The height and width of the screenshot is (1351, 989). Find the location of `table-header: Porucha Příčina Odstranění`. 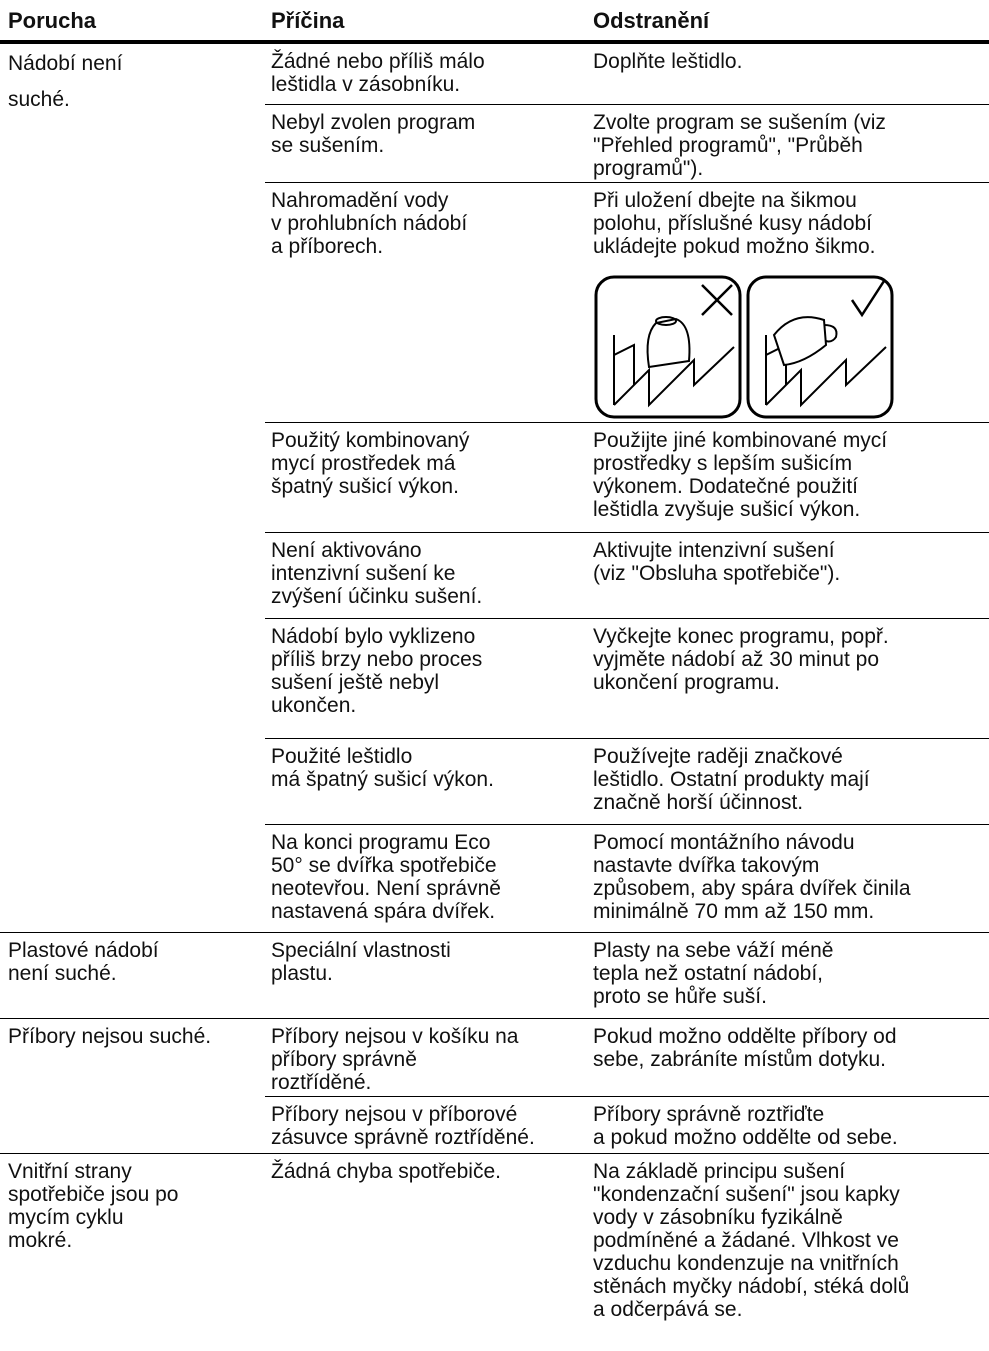

table-header: Porucha Příčina Odstranění is located at coordinates (494, 22).